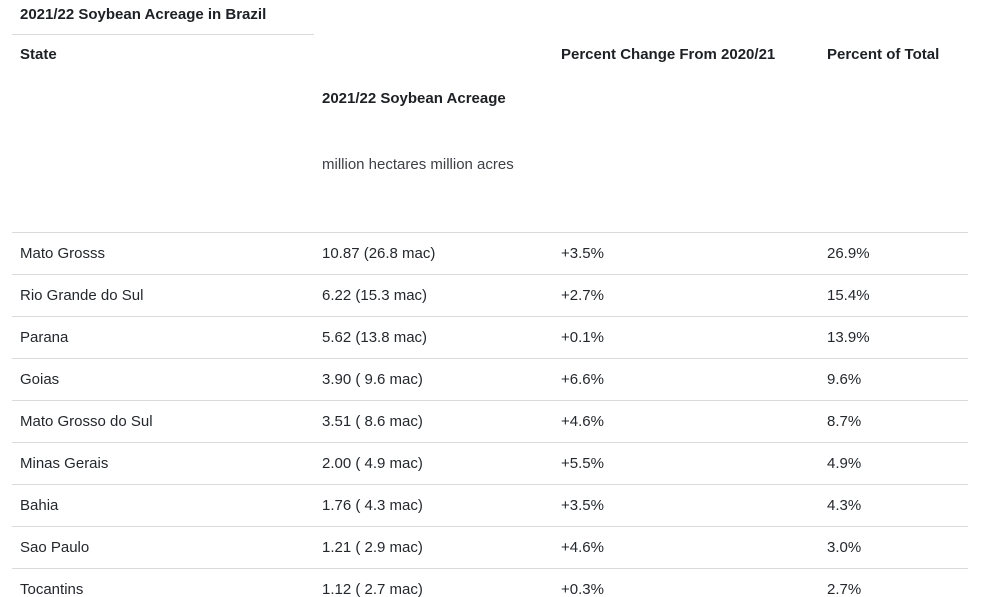 The height and width of the screenshot is (597, 1006). I want to click on cell-state: Sao Paulo, so click(163, 547).